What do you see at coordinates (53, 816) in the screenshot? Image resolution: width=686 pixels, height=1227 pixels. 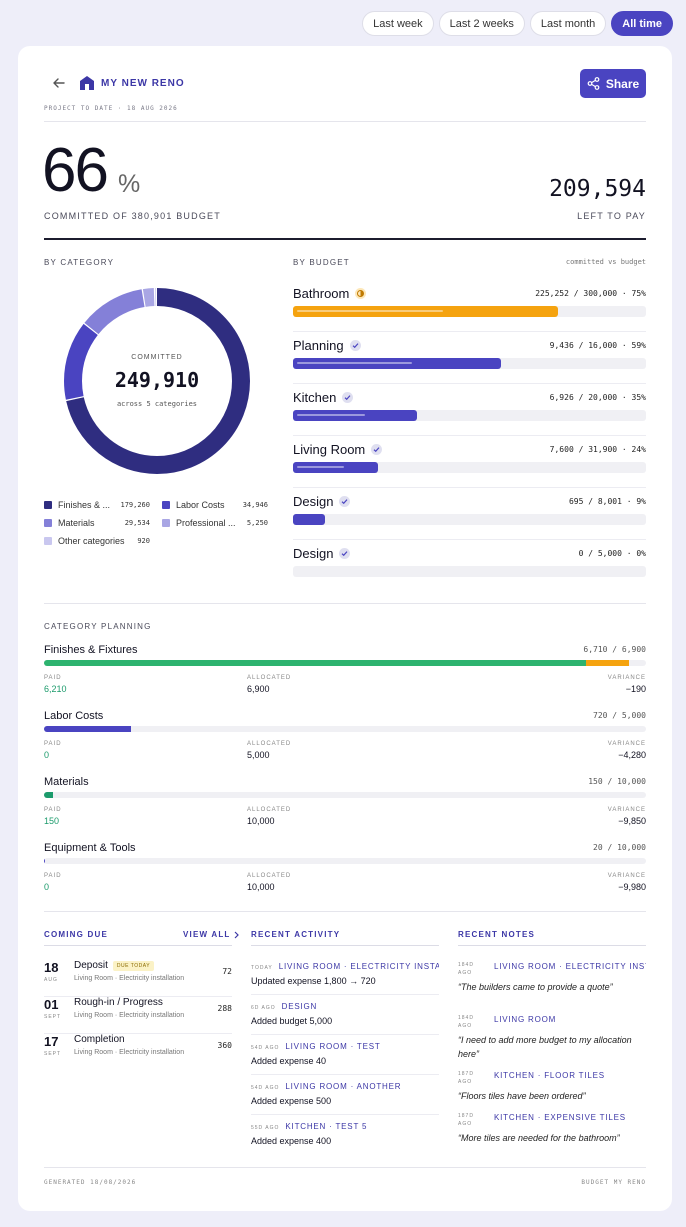 I see `planning-paid-column: PAID 150` at bounding box center [53, 816].